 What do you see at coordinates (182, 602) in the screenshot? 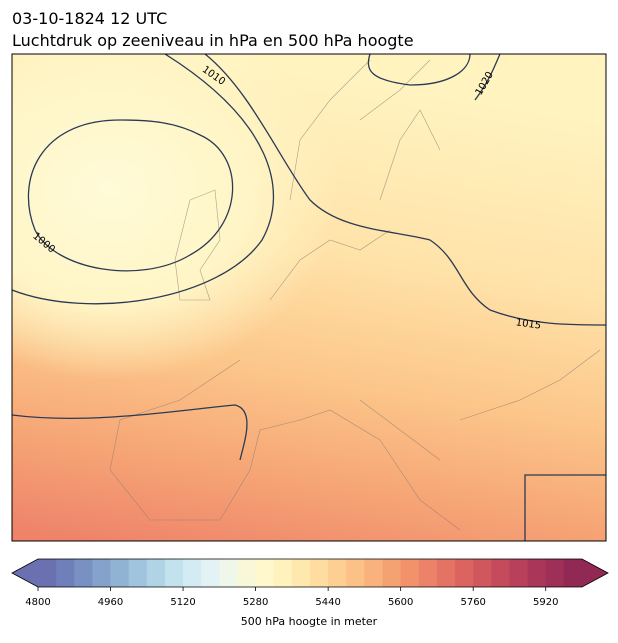
I see `colorbar-tick-label: 5120` at bounding box center [182, 602].